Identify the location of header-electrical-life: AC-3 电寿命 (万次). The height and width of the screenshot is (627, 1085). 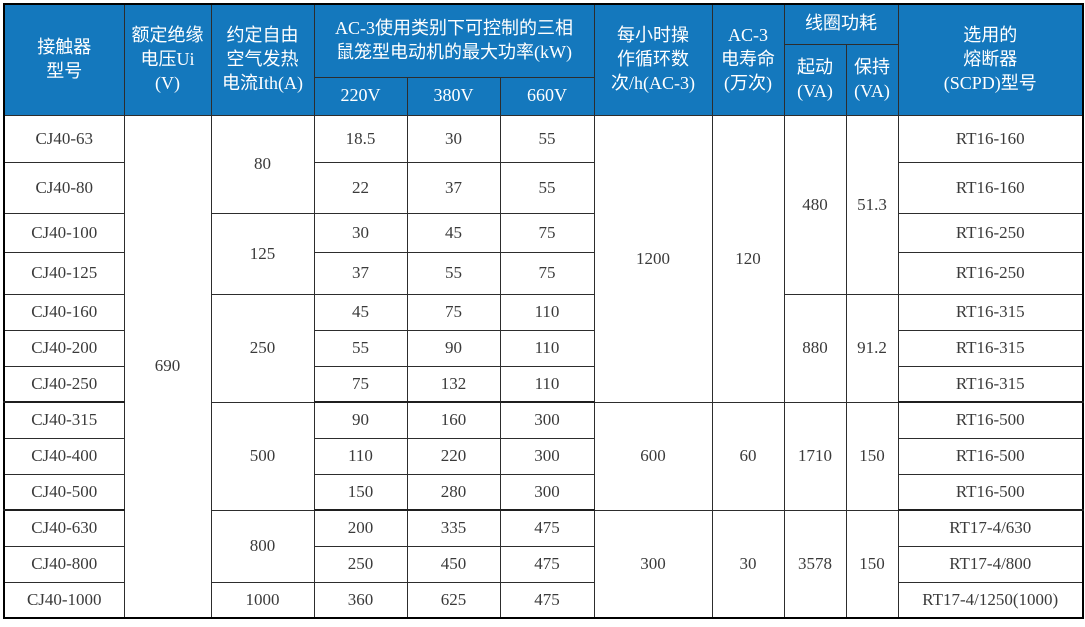
(748, 59).